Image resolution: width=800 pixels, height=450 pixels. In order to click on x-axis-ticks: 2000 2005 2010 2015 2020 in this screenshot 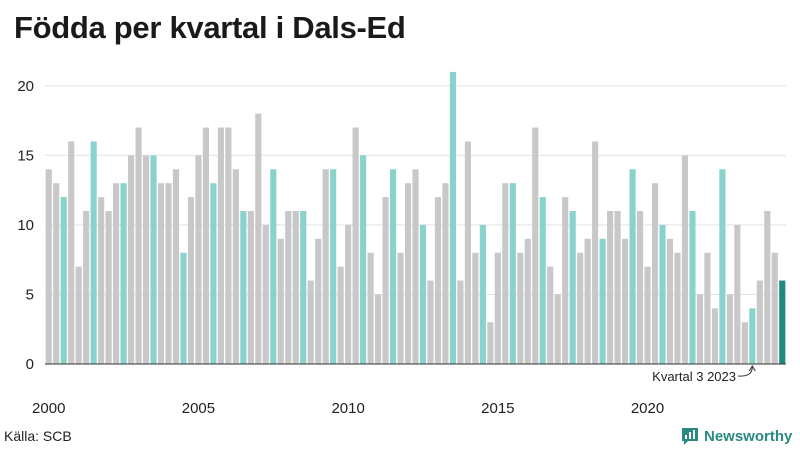, I will do `click(348, 408)`.